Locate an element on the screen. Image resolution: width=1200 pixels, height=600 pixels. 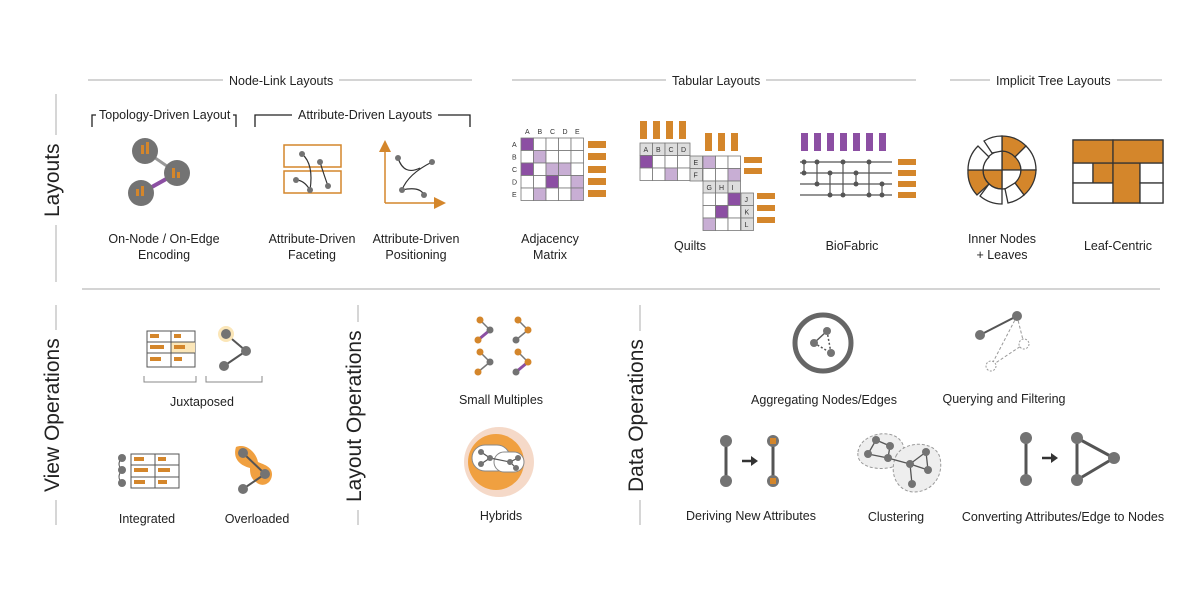
label-line: Inner Nodes is located at coordinates (1002, 239).